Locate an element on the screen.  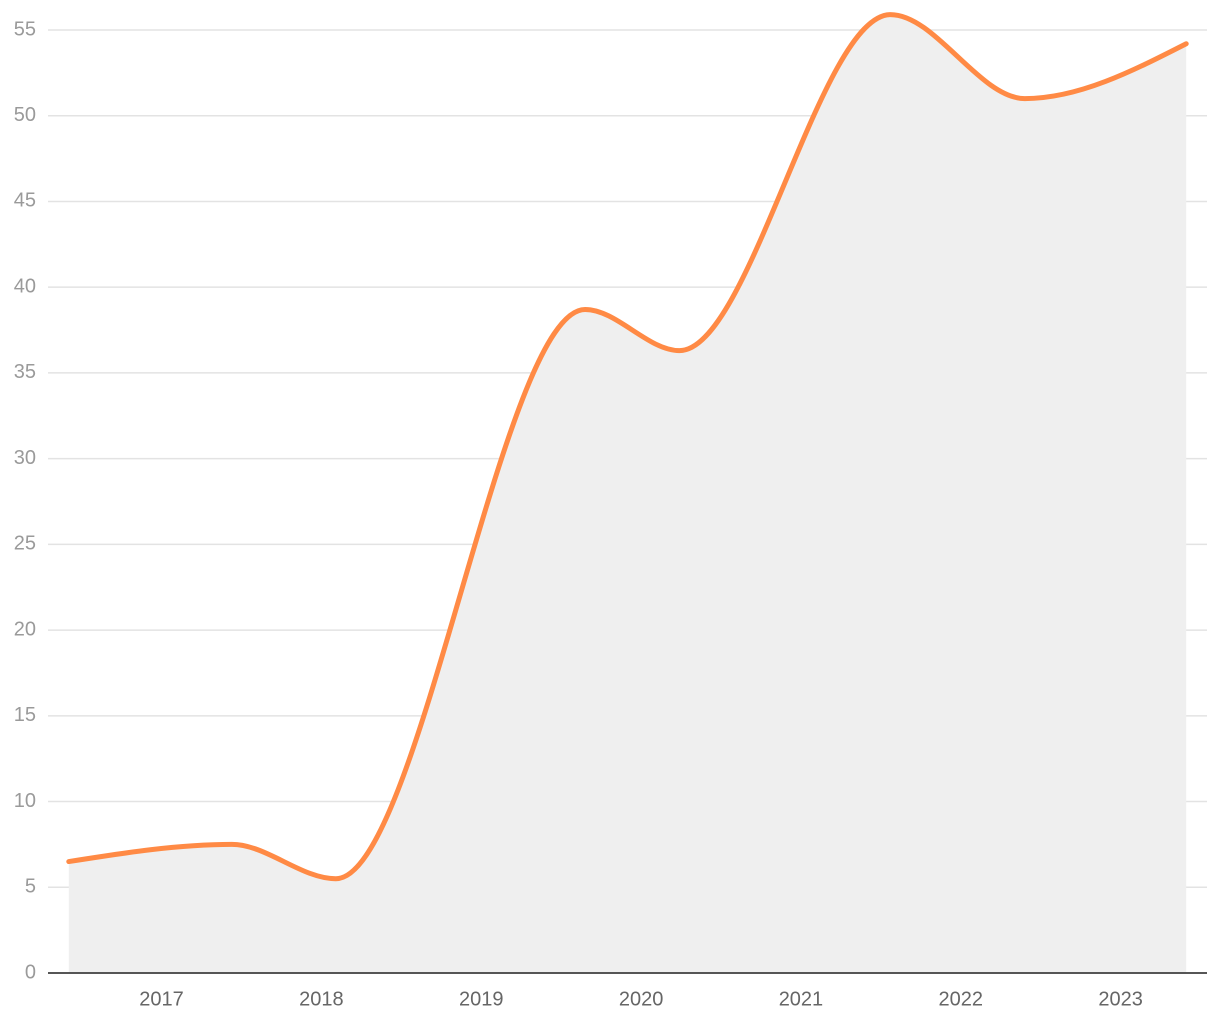
y-tick-label: 0 is located at coordinates (30, 972).